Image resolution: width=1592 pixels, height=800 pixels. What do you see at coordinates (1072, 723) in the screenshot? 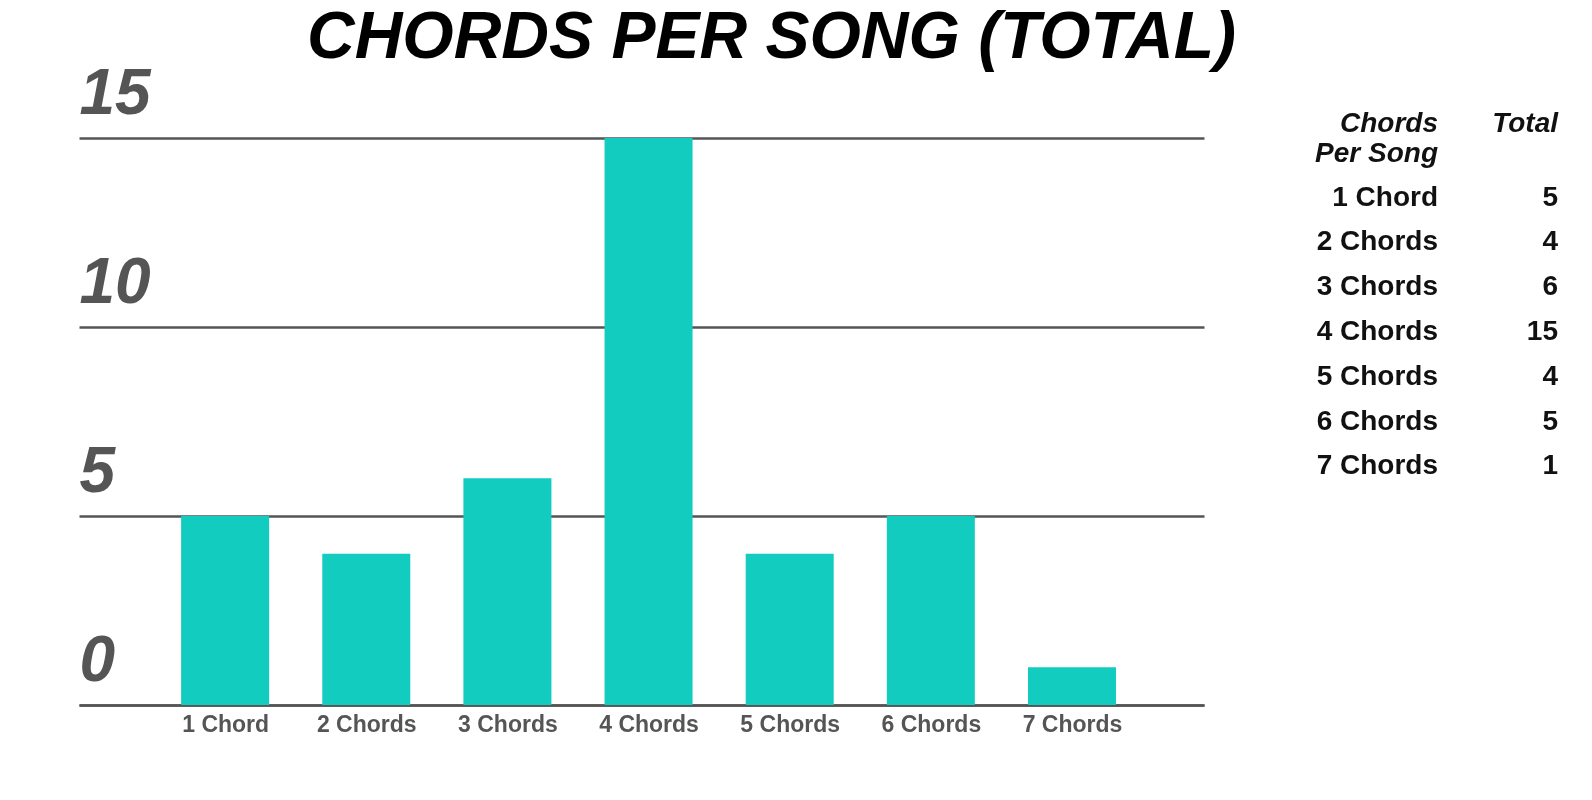
I see `x-tick-label: 7 Chords` at bounding box center [1072, 723].